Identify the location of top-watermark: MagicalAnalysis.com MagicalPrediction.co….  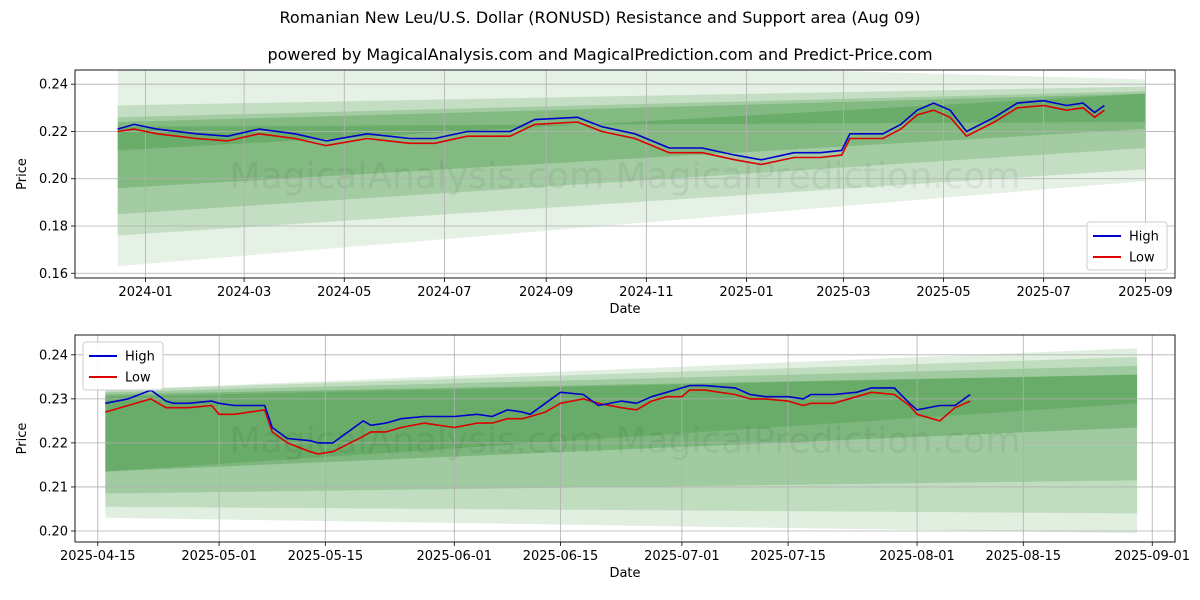
(625, 176).